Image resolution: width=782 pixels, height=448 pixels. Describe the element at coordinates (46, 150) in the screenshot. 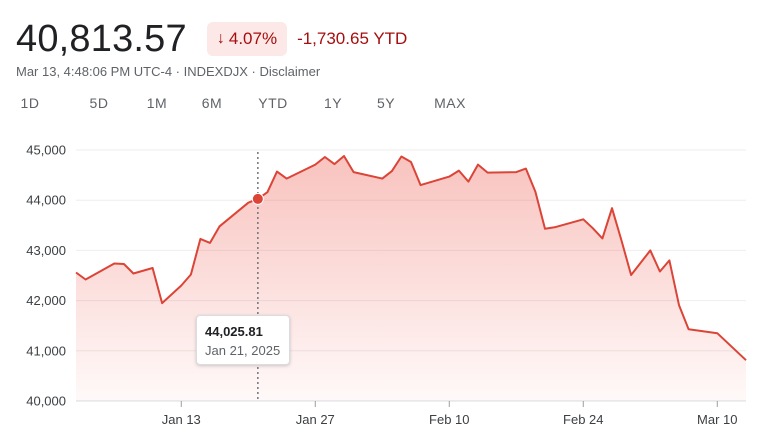

I see `y-tick-label: 45,000` at that location.